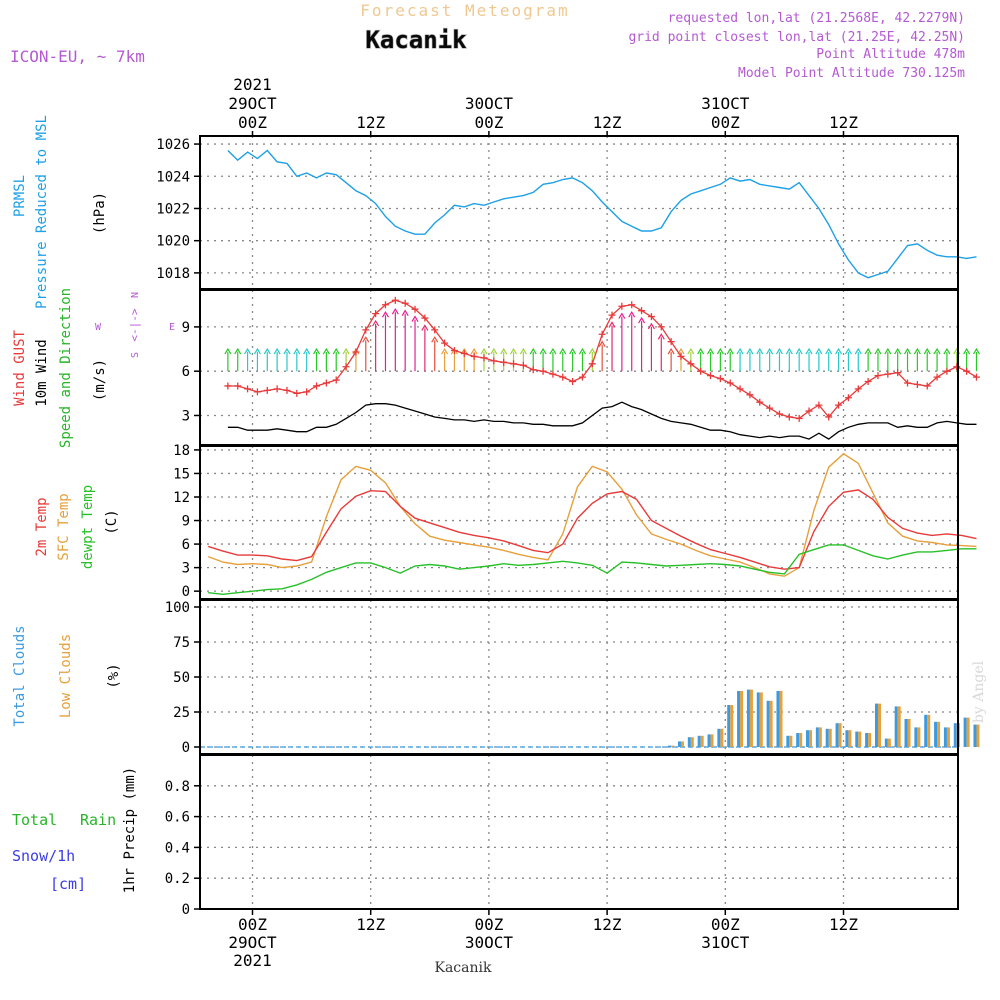 The width and height of the screenshot is (1000, 1000). Describe the element at coordinates (186, 416) in the screenshot. I see `y-tick-label: 3` at that location.